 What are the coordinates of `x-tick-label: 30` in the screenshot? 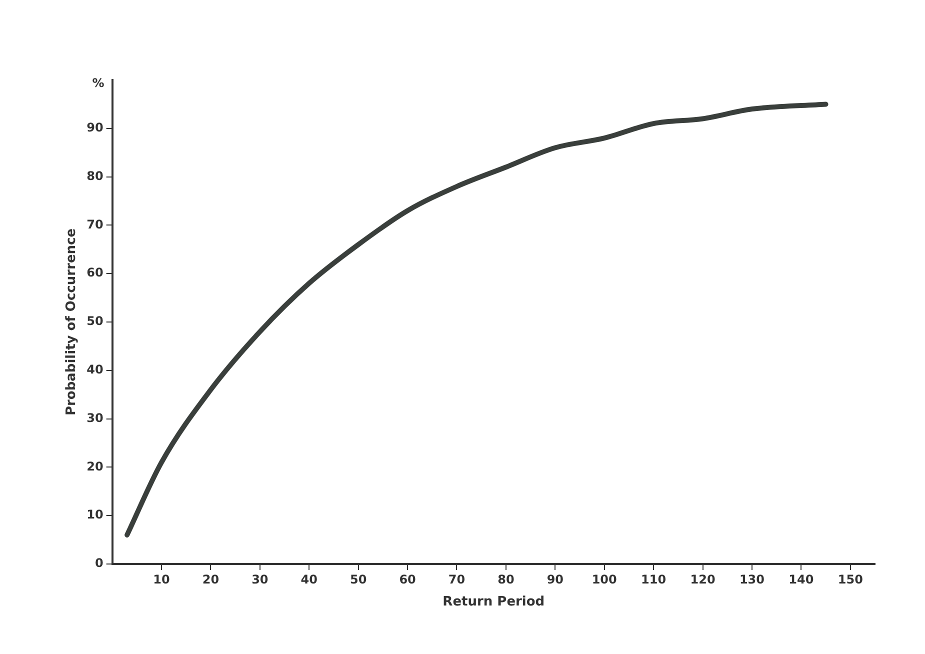 It's located at (260, 579).